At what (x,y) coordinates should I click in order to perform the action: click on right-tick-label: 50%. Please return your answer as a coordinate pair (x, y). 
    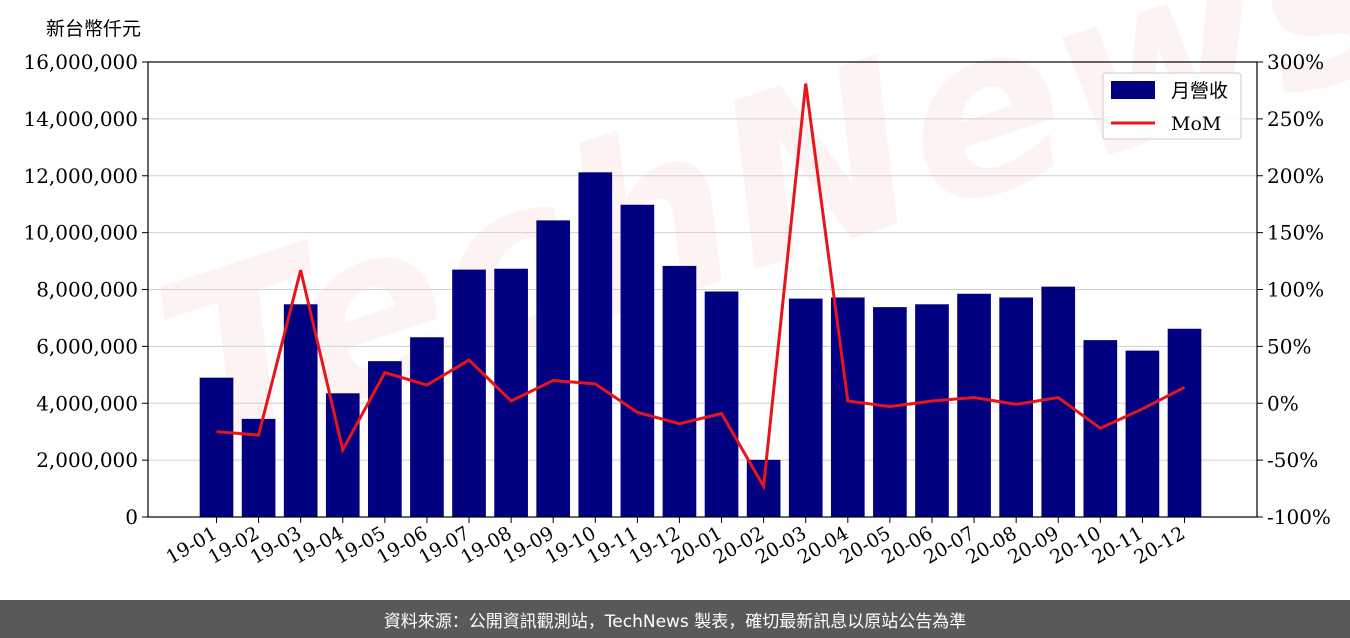
    Looking at the image, I should click on (1289, 346).